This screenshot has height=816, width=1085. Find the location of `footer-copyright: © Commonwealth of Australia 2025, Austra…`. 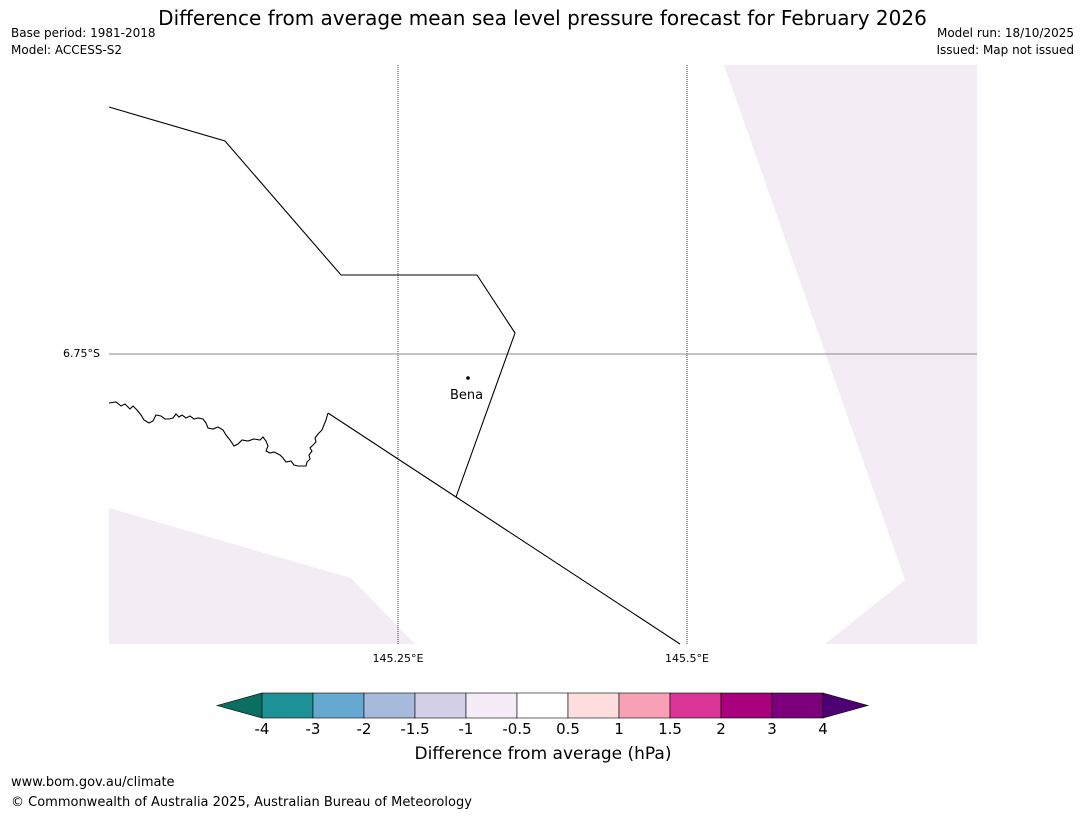

footer-copyright: © Commonwealth of Australia 2025, Austra… is located at coordinates (241, 802).